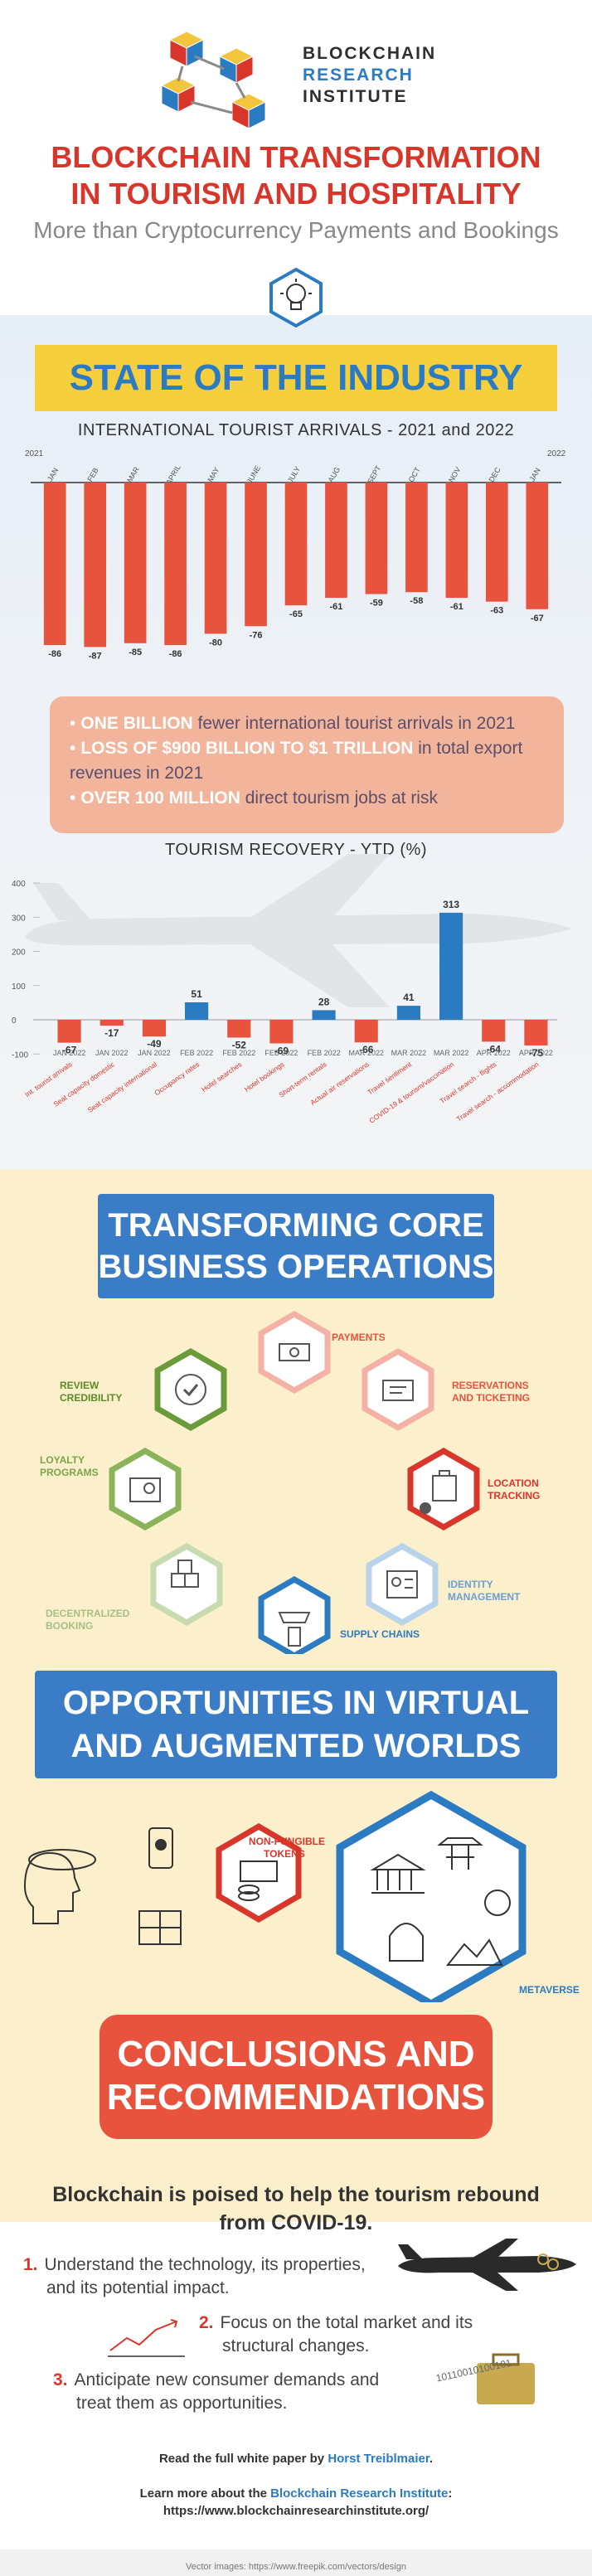 This screenshot has height=2576, width=592. Describe the element at coordinates (347, 2322) in the screenshot. I see `rec-text: Focus on the total market and its` at that location.